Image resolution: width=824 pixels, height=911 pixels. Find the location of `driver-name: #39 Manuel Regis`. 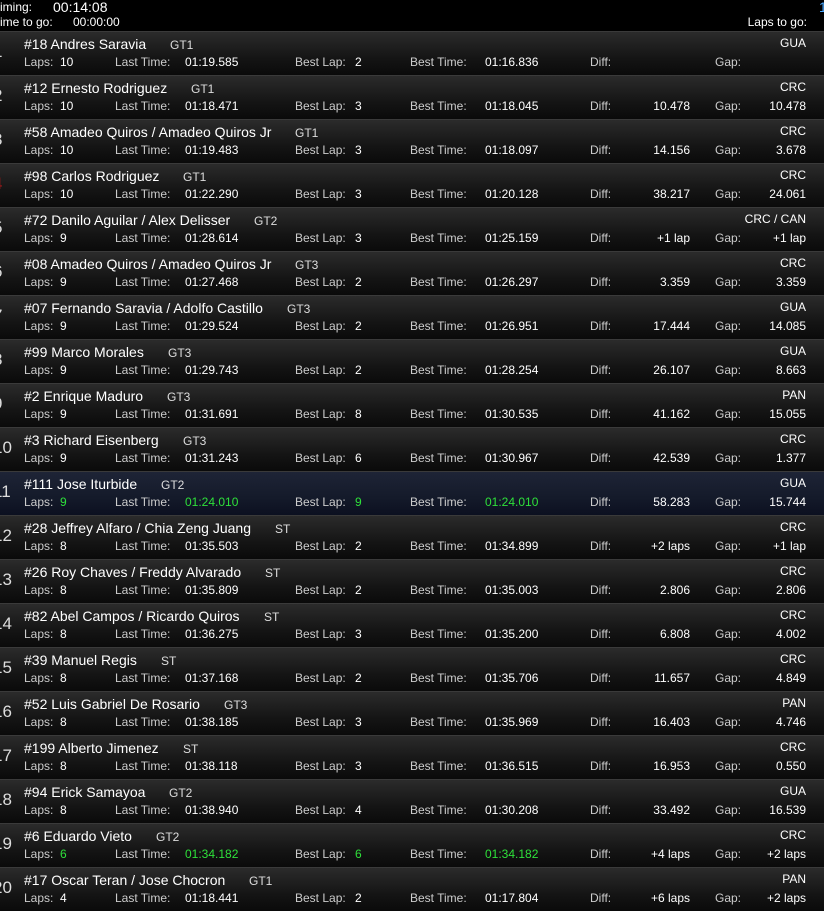

driver-name: #39 Manuel Regis is located at coordinates (80, 660).